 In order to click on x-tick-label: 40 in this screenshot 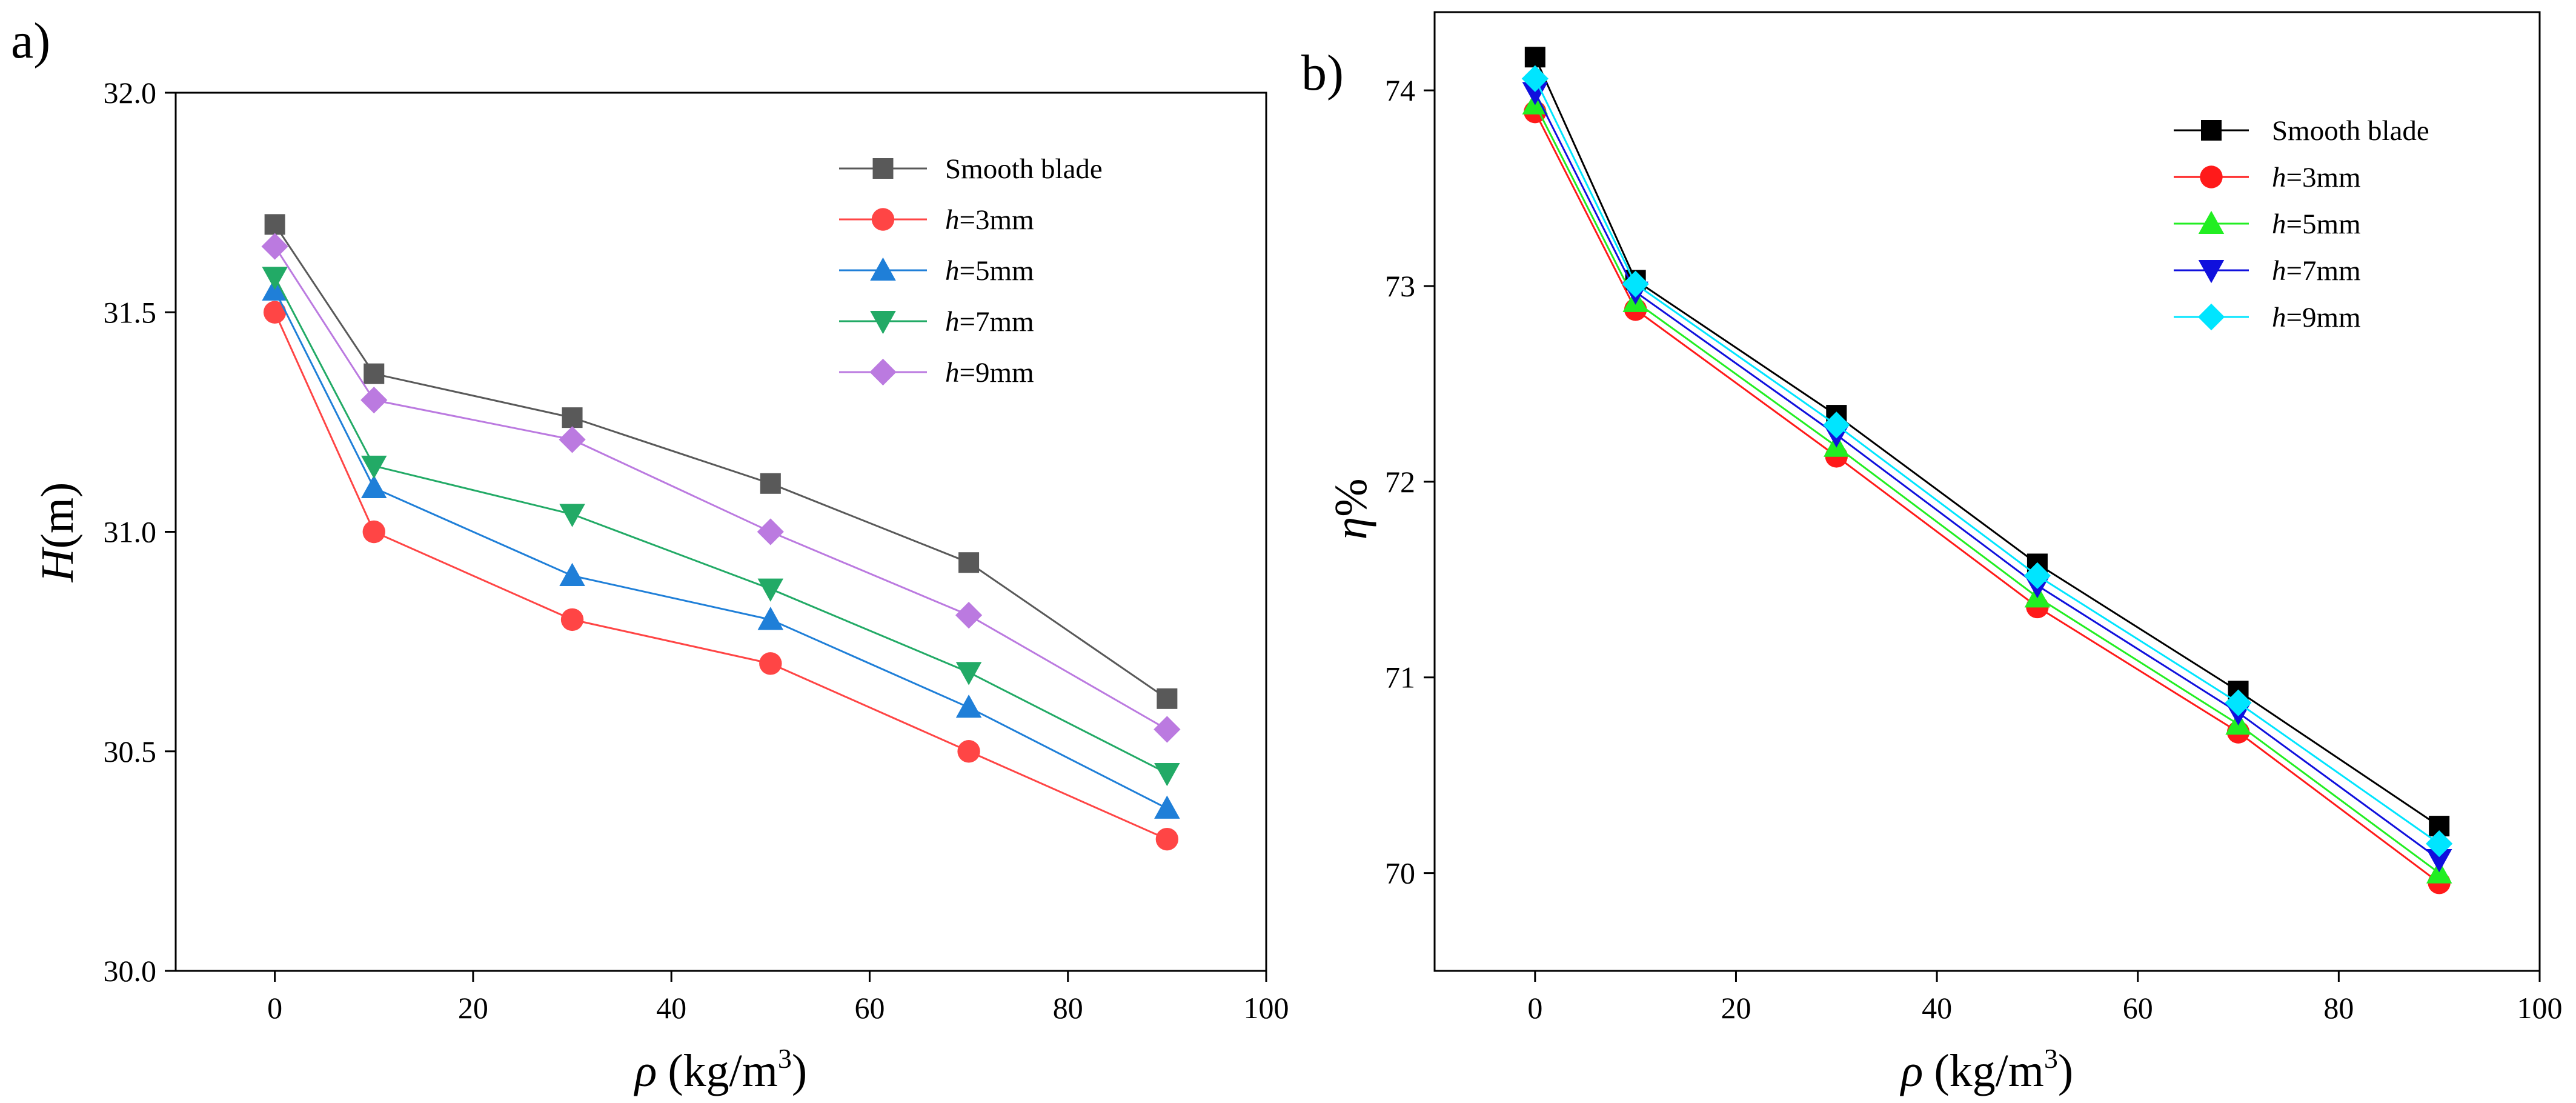, I will do `click(1937, 1008)`.